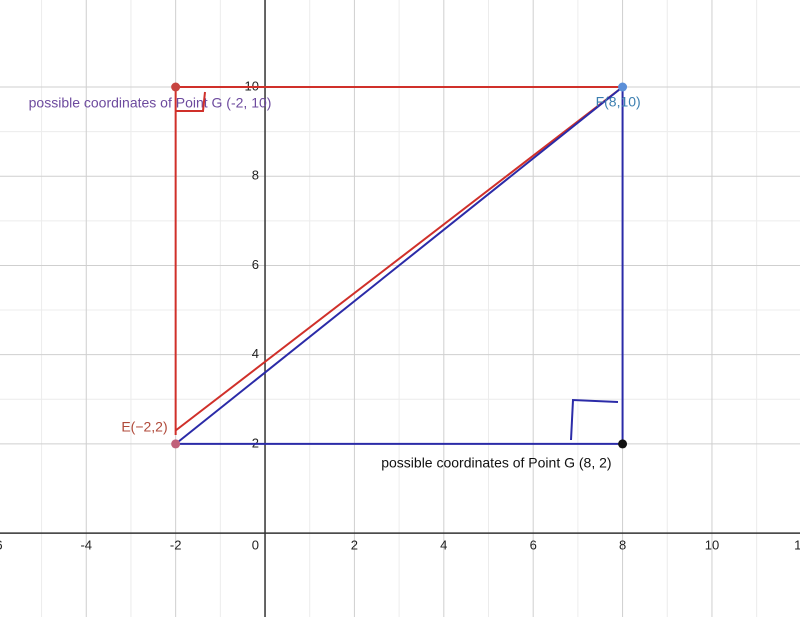 This screenshot has height=617, width=800. What do you see at coordinates (255, 175) in the screenshot?
I see `y-tick-label: 8` at bounding box center [255, 175].